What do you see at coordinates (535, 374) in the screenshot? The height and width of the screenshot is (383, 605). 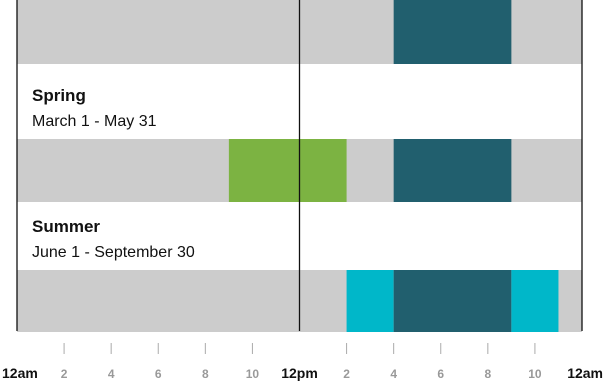 I see `x-tick-label-11: 10` at bounding box center [535, 374].